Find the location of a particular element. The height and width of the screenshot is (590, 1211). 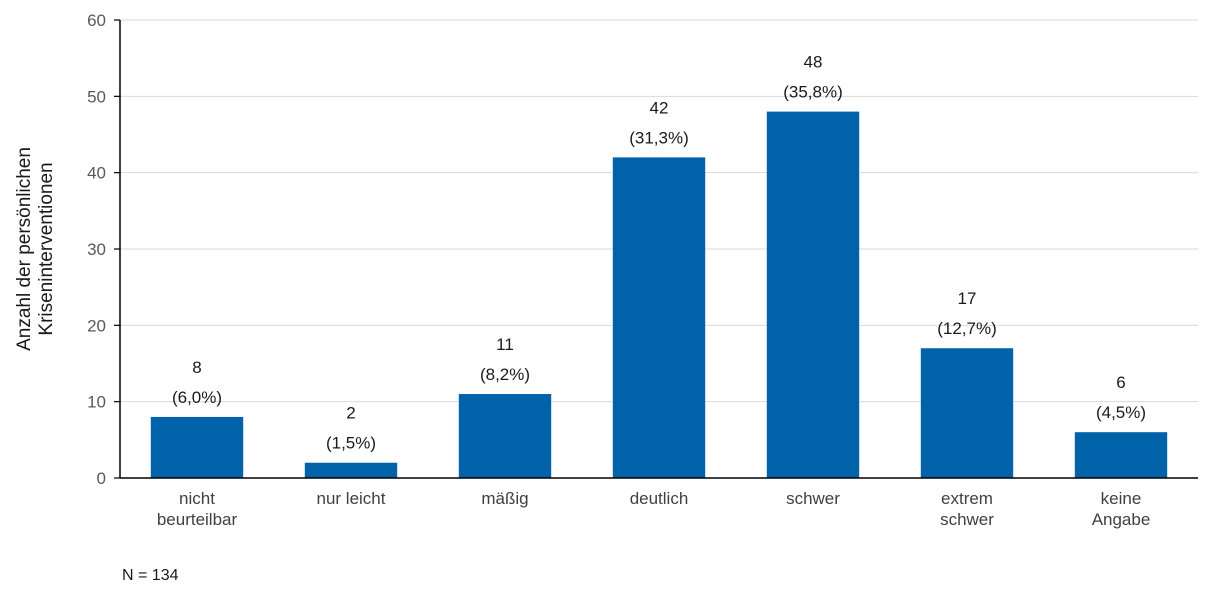

x-tick-label: extrem is located at coordinates (967, 498).